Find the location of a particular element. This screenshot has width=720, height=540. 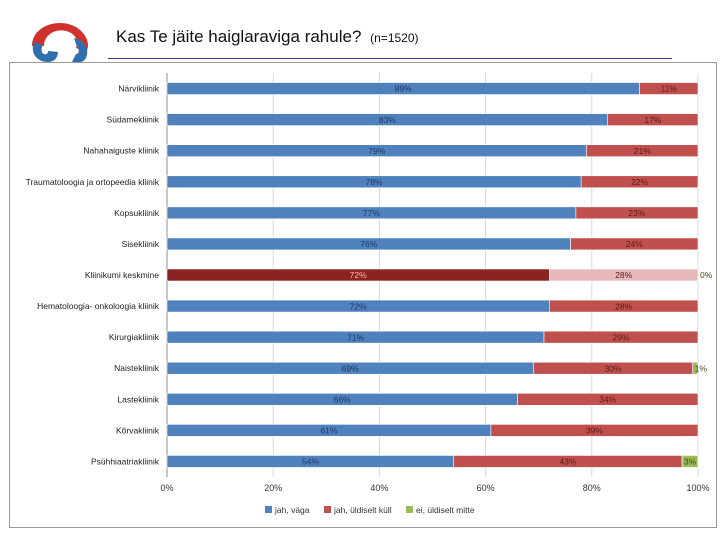

data-label: 79% is located at coordinates (376, 151).